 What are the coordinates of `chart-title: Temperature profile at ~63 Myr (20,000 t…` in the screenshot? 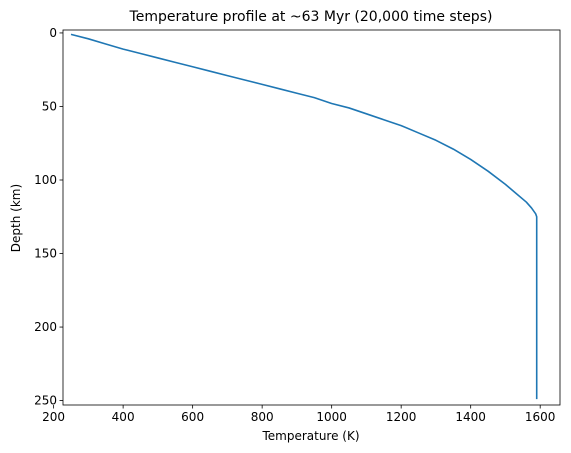 It's located at (311, 17).